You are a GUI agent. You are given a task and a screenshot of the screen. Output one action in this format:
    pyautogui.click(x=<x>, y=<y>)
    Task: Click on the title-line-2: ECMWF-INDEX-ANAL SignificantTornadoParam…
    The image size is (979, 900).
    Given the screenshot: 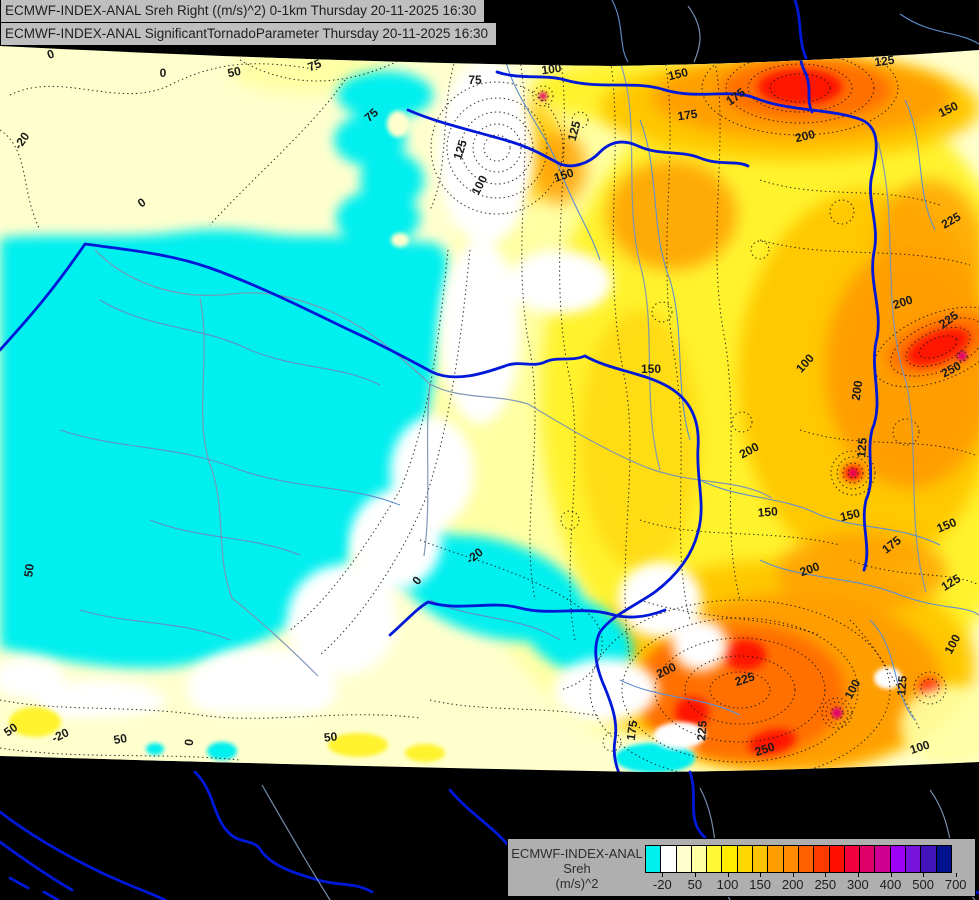 What is the action you would take?
    pyautogui.click(x=248, y=34)
    